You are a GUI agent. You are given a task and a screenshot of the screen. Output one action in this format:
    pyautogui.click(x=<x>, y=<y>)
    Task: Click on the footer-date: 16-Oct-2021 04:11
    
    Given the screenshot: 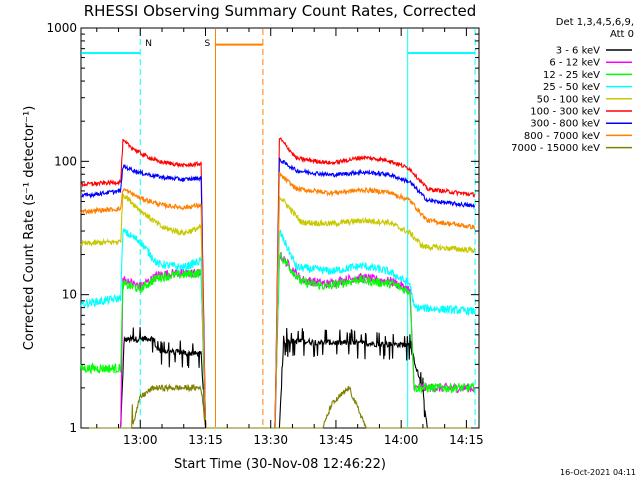 What is the action you would take?
    pyautogui.click(x=598, y=472)
    